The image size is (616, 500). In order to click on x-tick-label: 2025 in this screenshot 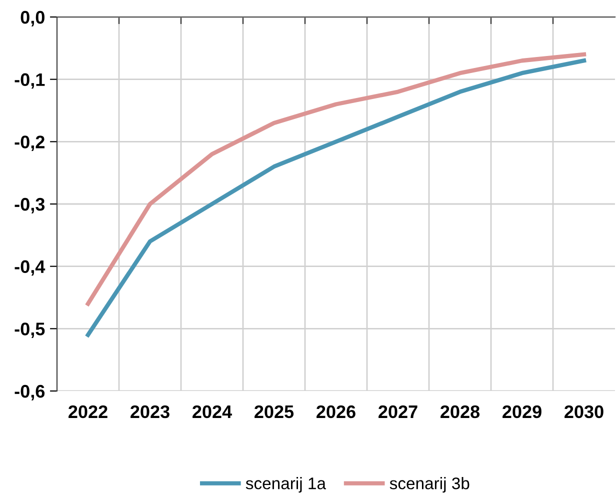, I will do `click(274, 411)`.